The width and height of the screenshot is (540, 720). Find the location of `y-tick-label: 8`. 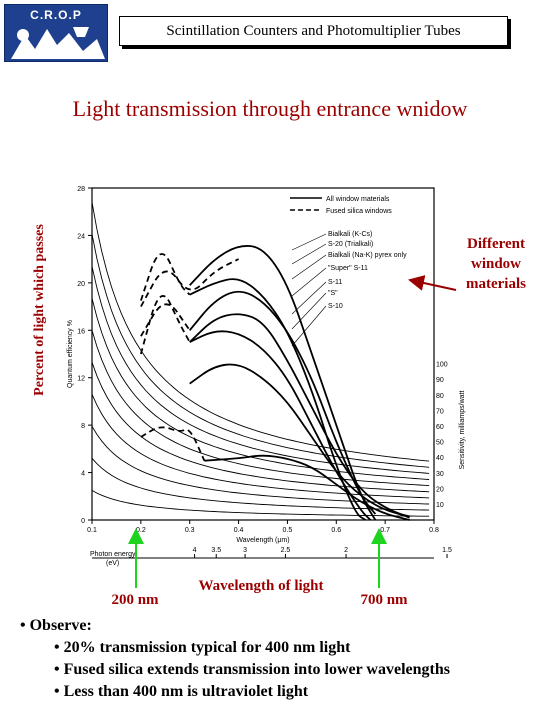

y-tick-label: 8 is located at coordinates (83, 426).